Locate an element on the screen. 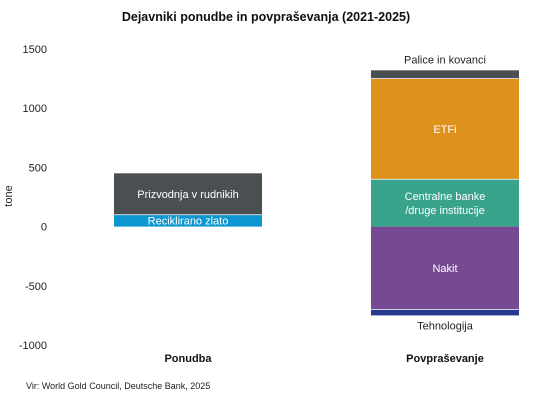 The width and height of the screenshot is (533, 400). y-axis-ticks: 1500 1000 500 0 -500 -1000 is located at coordinates (33, 198).